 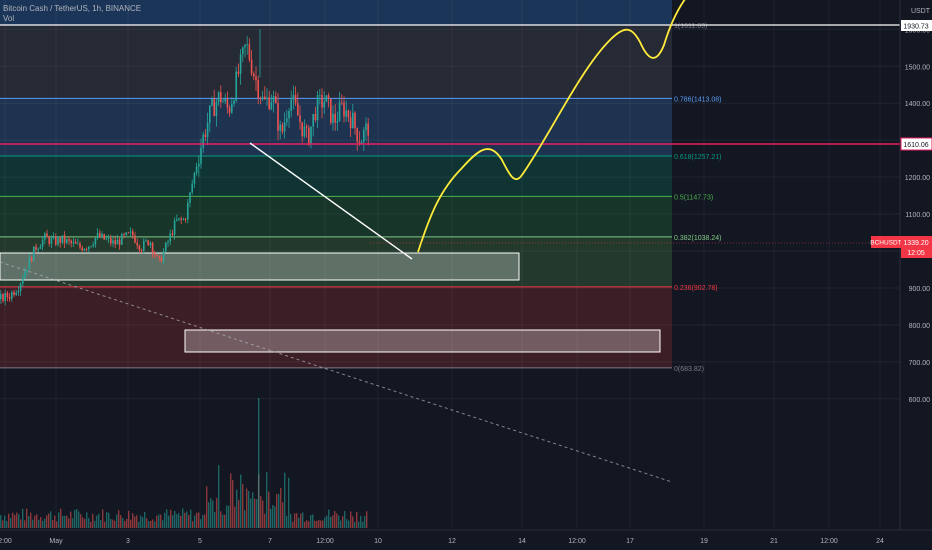 I want to click on volume-bars, so click(x=184, y=463).